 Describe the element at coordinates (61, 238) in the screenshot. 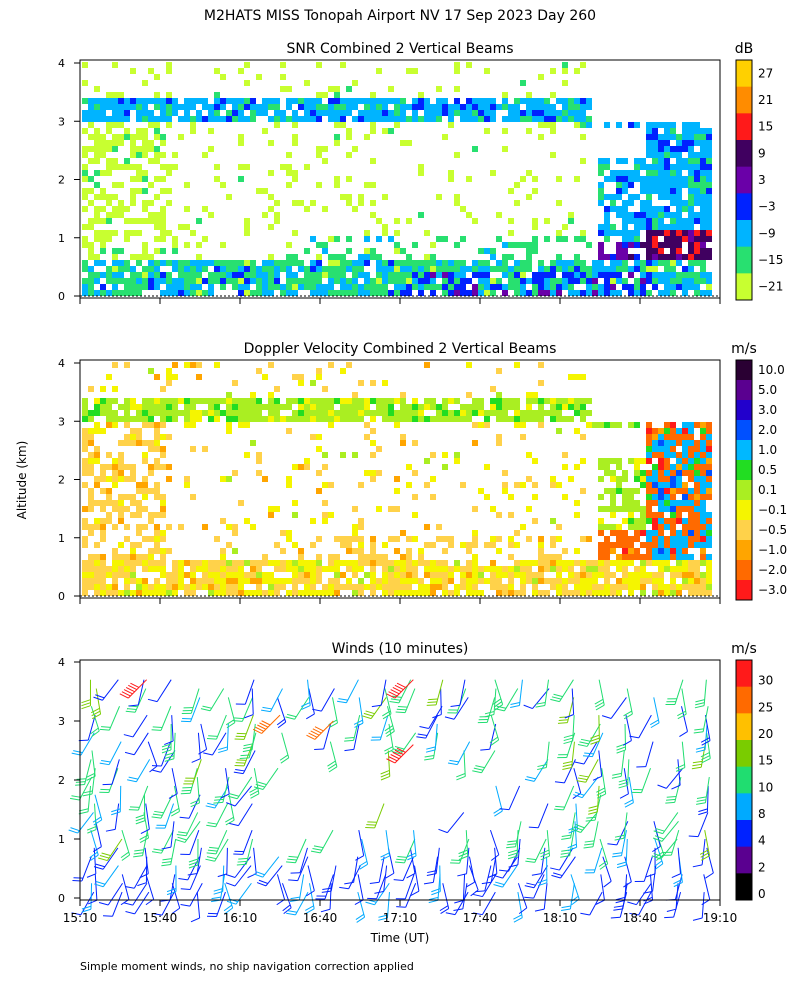

I see `y-tick-label: 1` at that location.